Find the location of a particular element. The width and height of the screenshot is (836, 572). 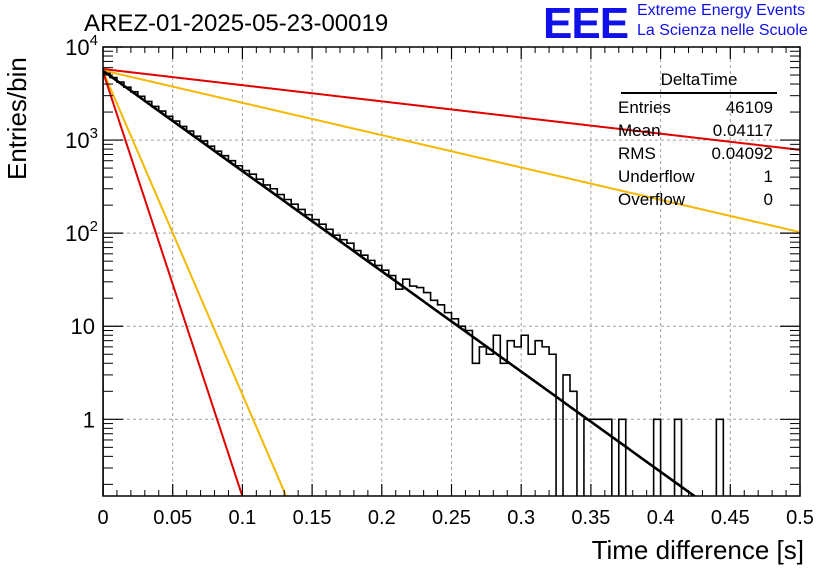

stats-row-overflow: Overflow 0 is located at coordinates (694, 199).